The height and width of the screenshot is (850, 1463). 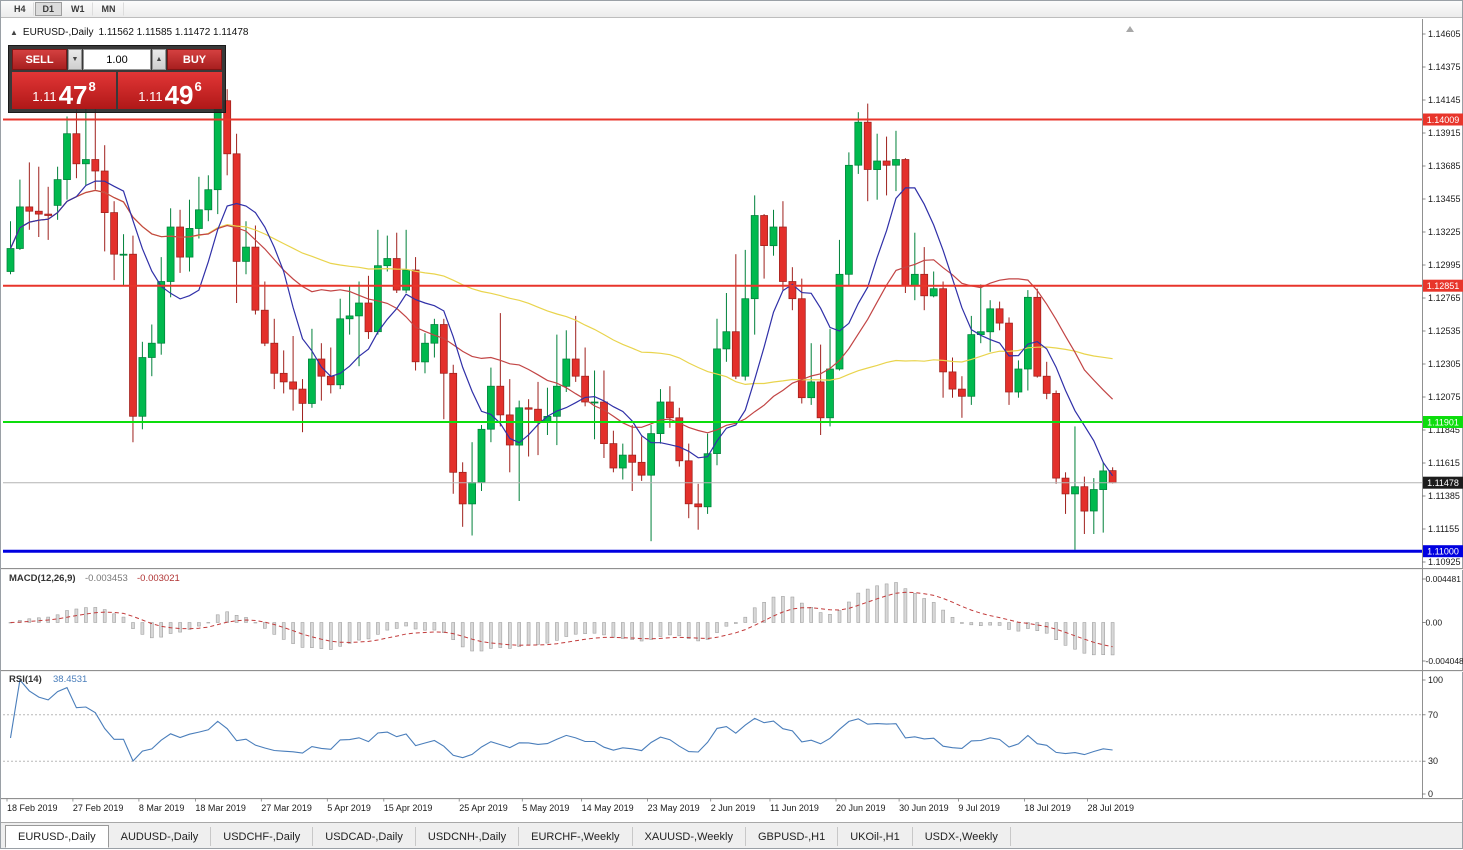 What do you see at coordinates (173, 32) in the screenshot?
I see `chart-ohlc-values: 1.11562 1.11585 1.11472 1.11478` at bounding box center [173, 32].